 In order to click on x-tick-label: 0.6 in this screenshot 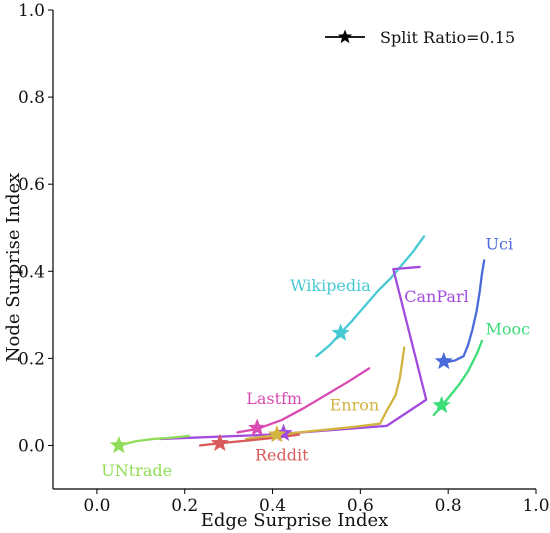, I will do `click(360, 506)`.